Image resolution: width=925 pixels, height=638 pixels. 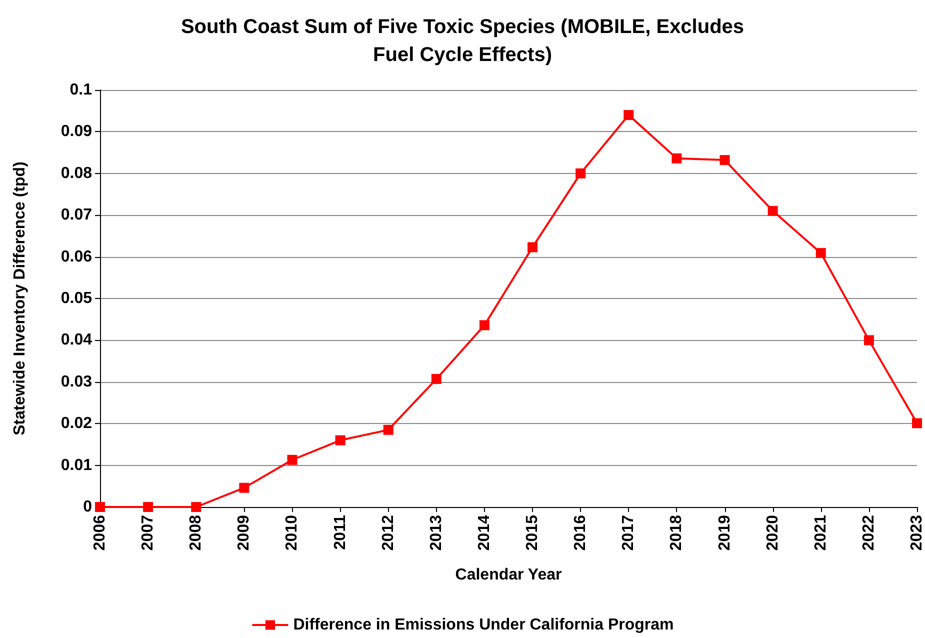 I want to click on x-tick-label: 2010, so click(x=292, y=532).